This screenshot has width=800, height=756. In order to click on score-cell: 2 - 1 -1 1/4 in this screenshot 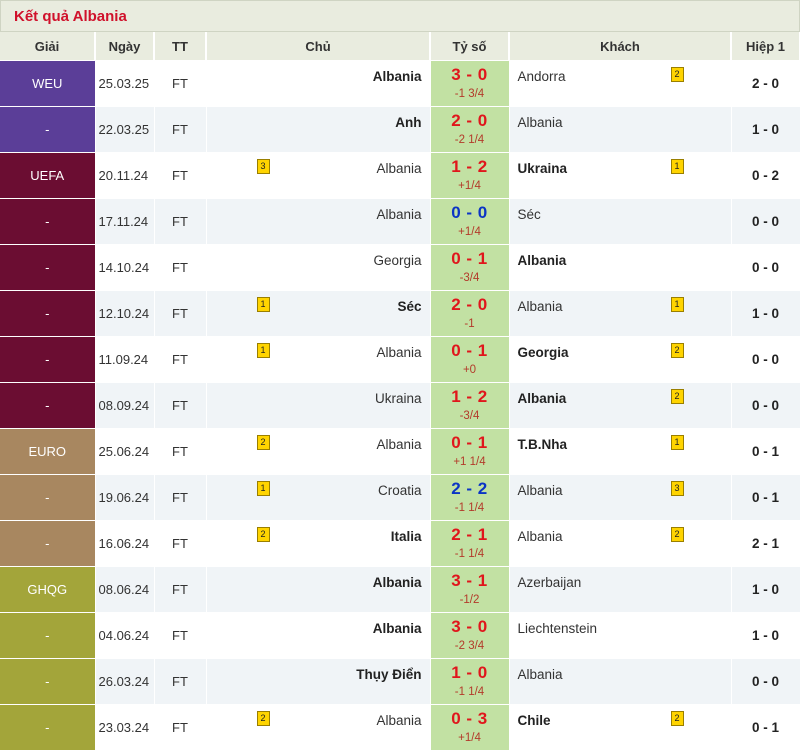, I will do `click(470, 543)`.